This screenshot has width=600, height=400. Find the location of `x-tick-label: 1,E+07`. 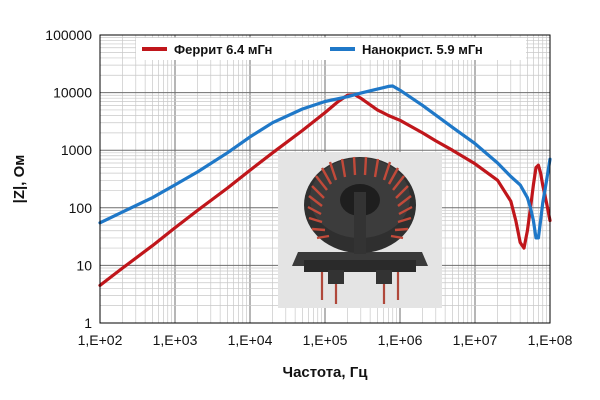

x-tick-label: 1,E+07 is located at coordinates (475, 340).